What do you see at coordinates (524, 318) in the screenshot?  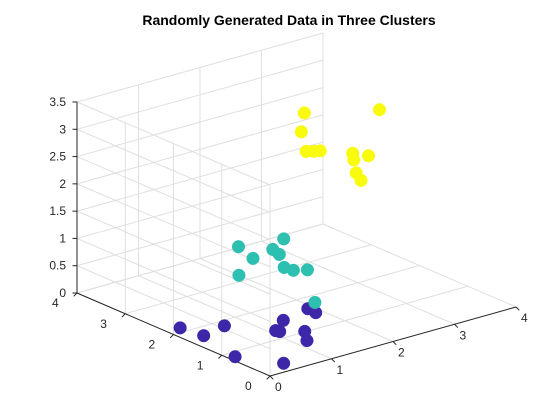 I see `x-tick-label: 4` at bounding box center [524, 318].